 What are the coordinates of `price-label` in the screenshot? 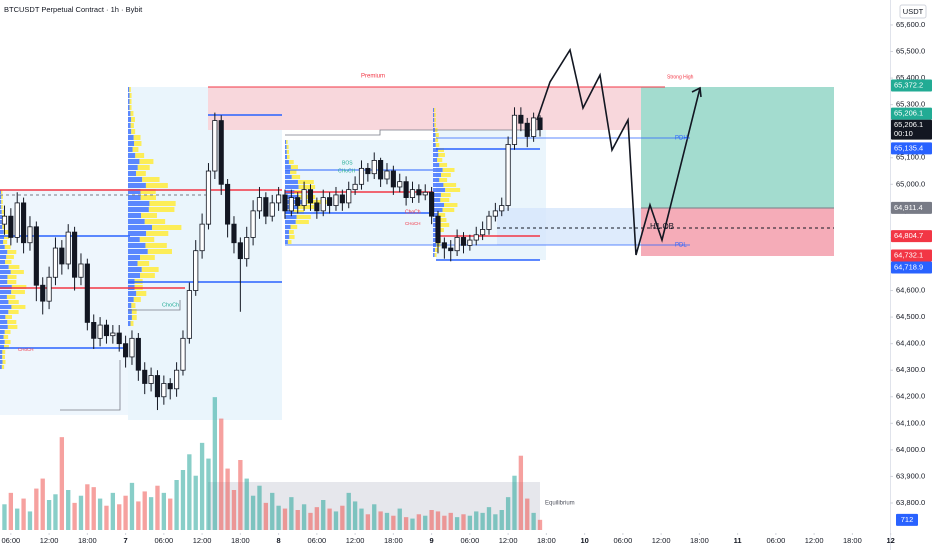 It's located at (911, 236).